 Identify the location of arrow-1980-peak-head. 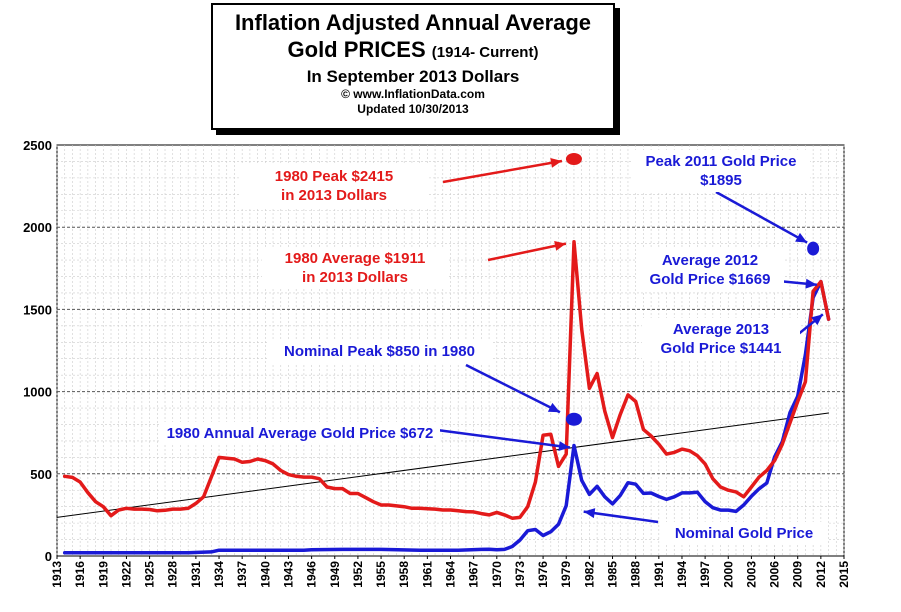
(556, 162).